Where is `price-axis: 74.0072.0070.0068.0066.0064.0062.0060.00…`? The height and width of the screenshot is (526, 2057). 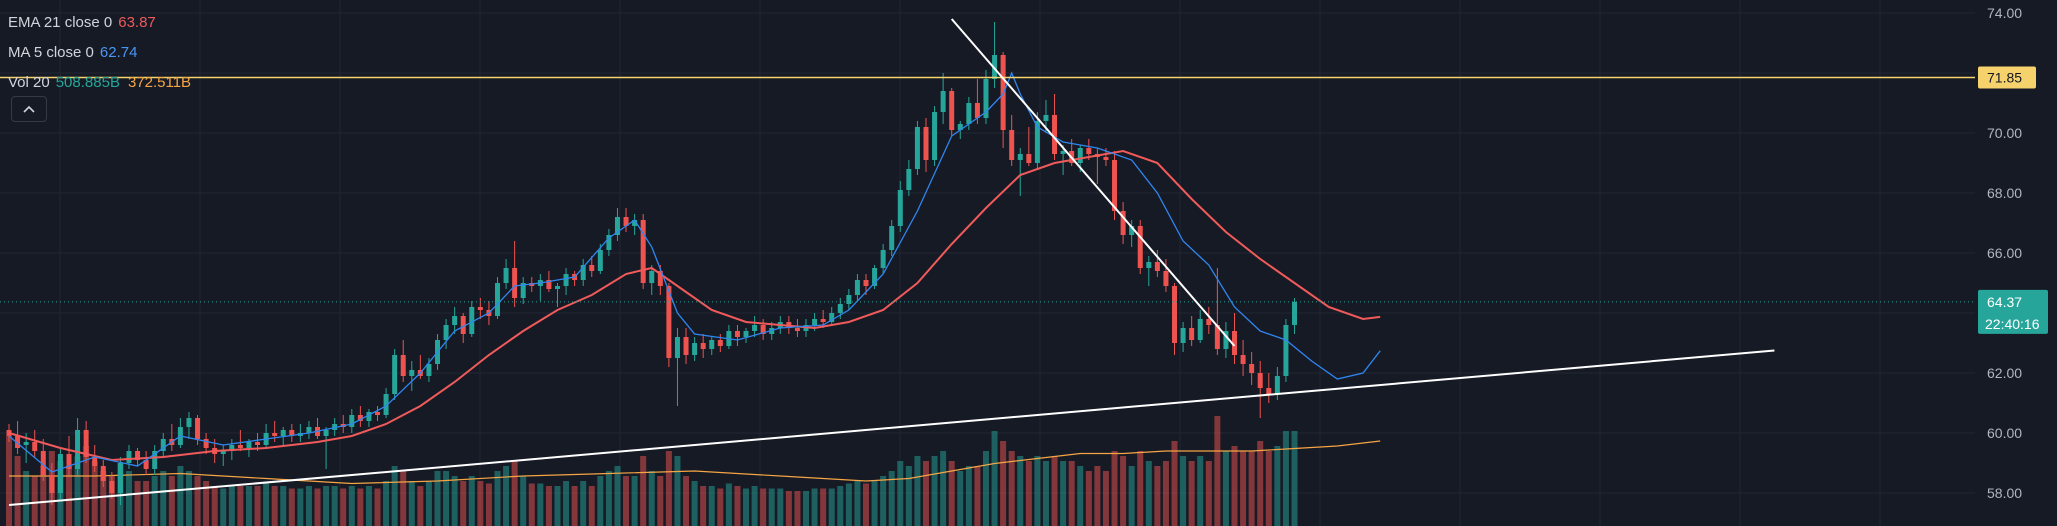
price-axis: 74.0072.0070.0068.0066.0064.0062.0060.00… is located at coordinates (2013, 253).